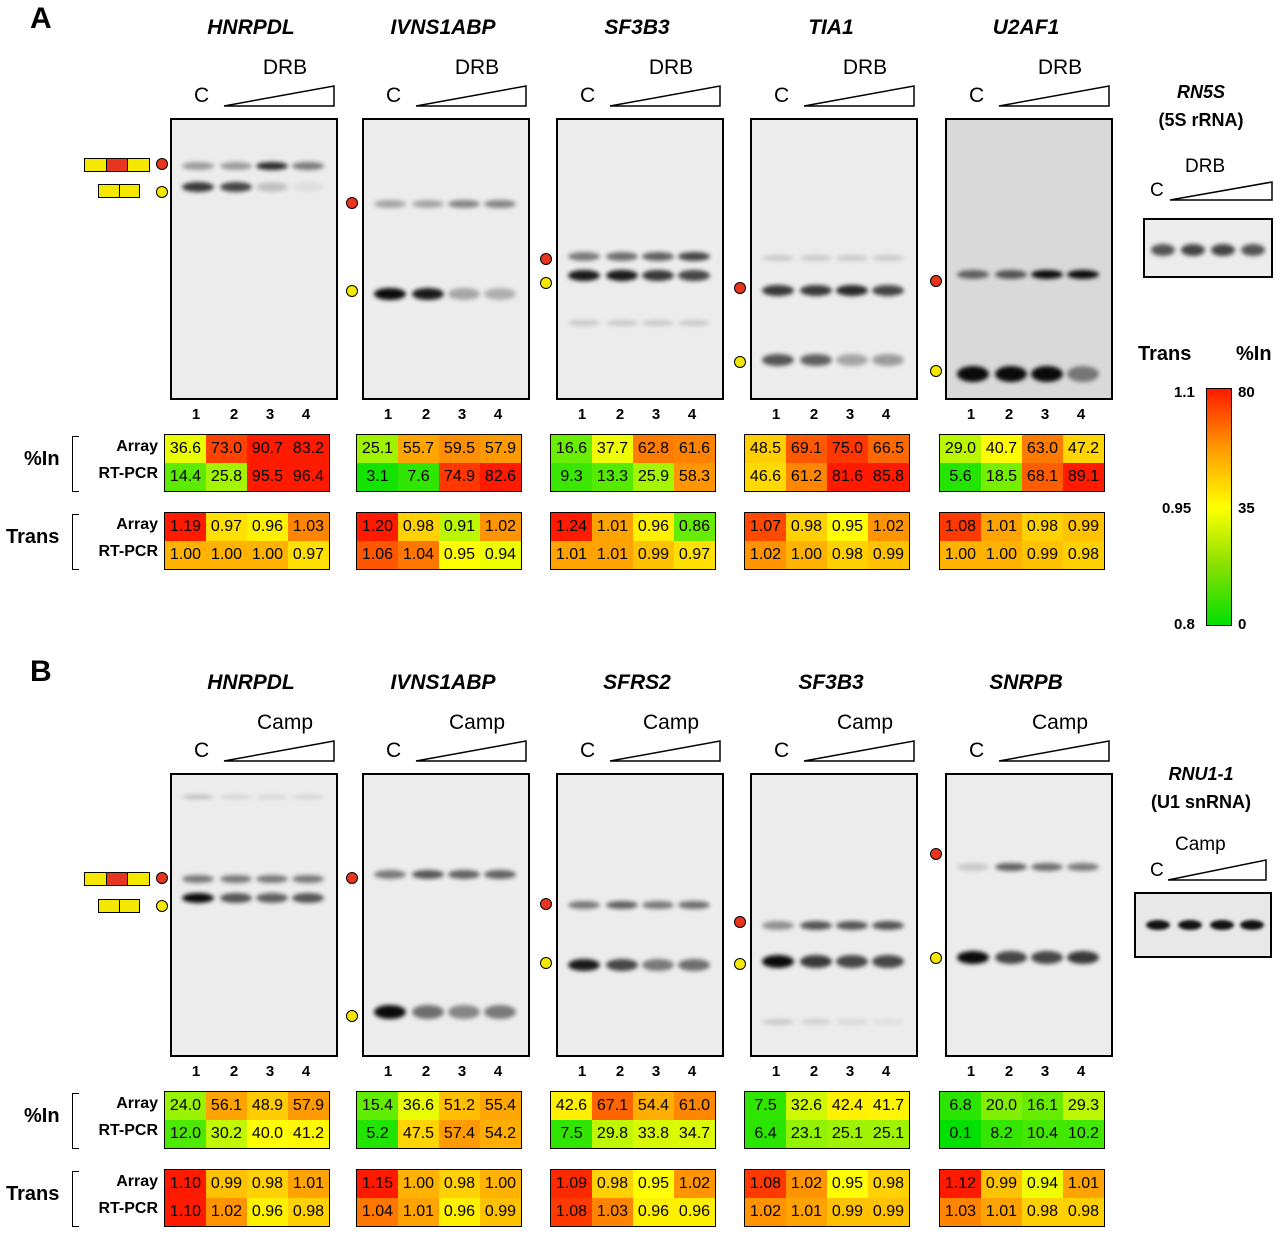 Image resolution: width=1280 pixels, height=1238 pixels. What do you see at coordinates (620, 1071) in the screenshot?
I see `lane-number-b-3-2: 2` at bounding box center [620, 1071].